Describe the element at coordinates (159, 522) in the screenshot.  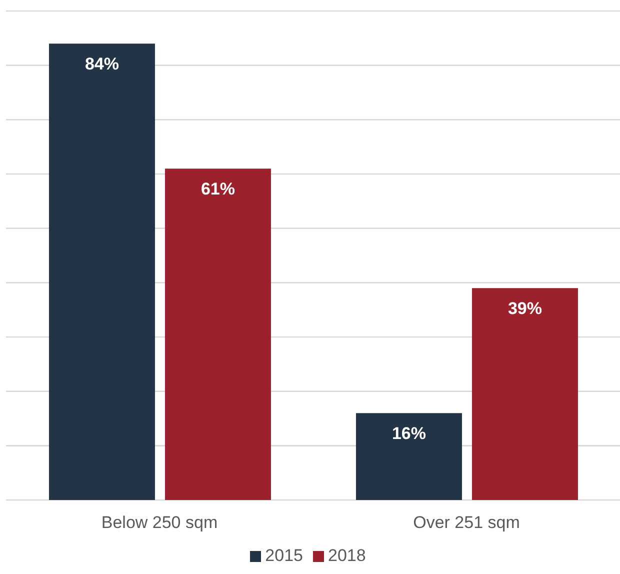
I see `x-tick-label: Below 250 sqm` at that location.